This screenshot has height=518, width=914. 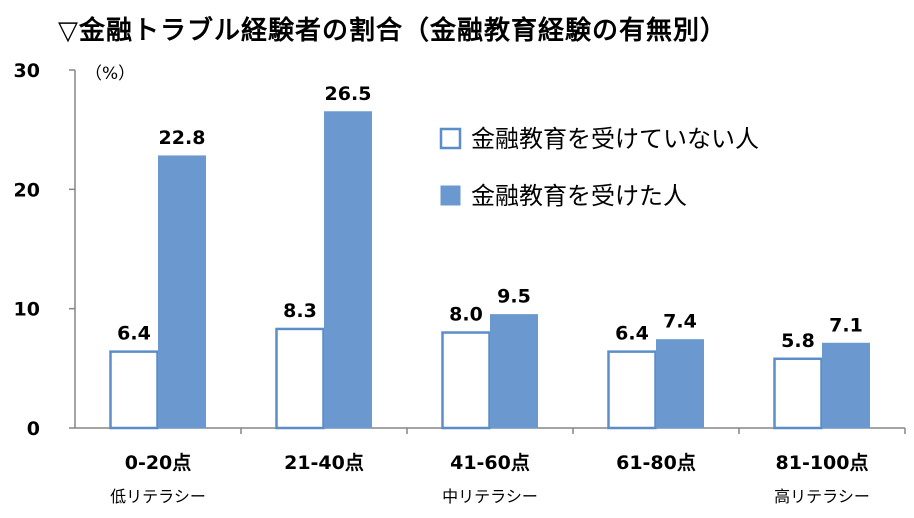 What do you see at coordinates (182, 138) in the screenshot?
I see `data-label-with-education: 22.8` at bounding box center [182, 138].